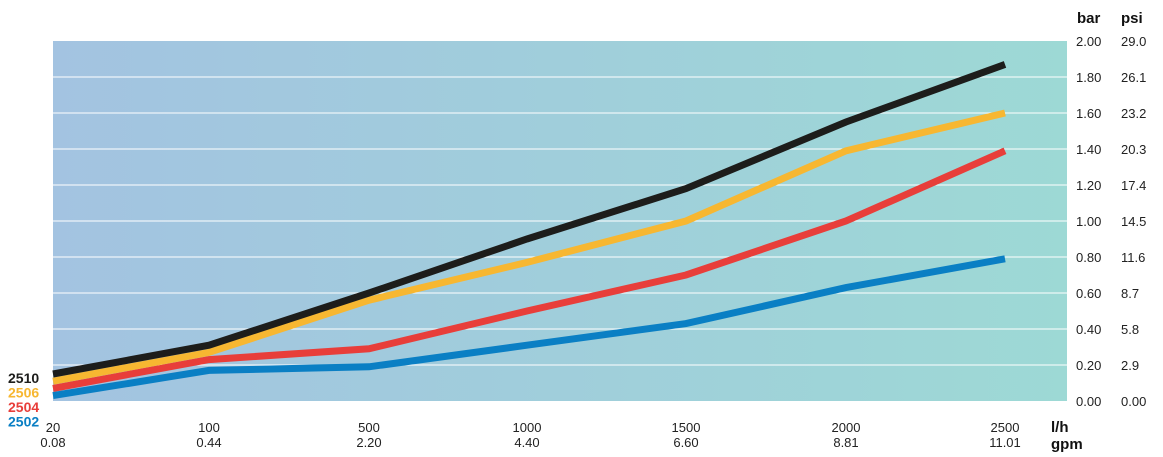  What do you see at coordinates (1005, 427) in the screenshot?
I see `x-tick-lh: 2500` at bounding box center [1005, 427].